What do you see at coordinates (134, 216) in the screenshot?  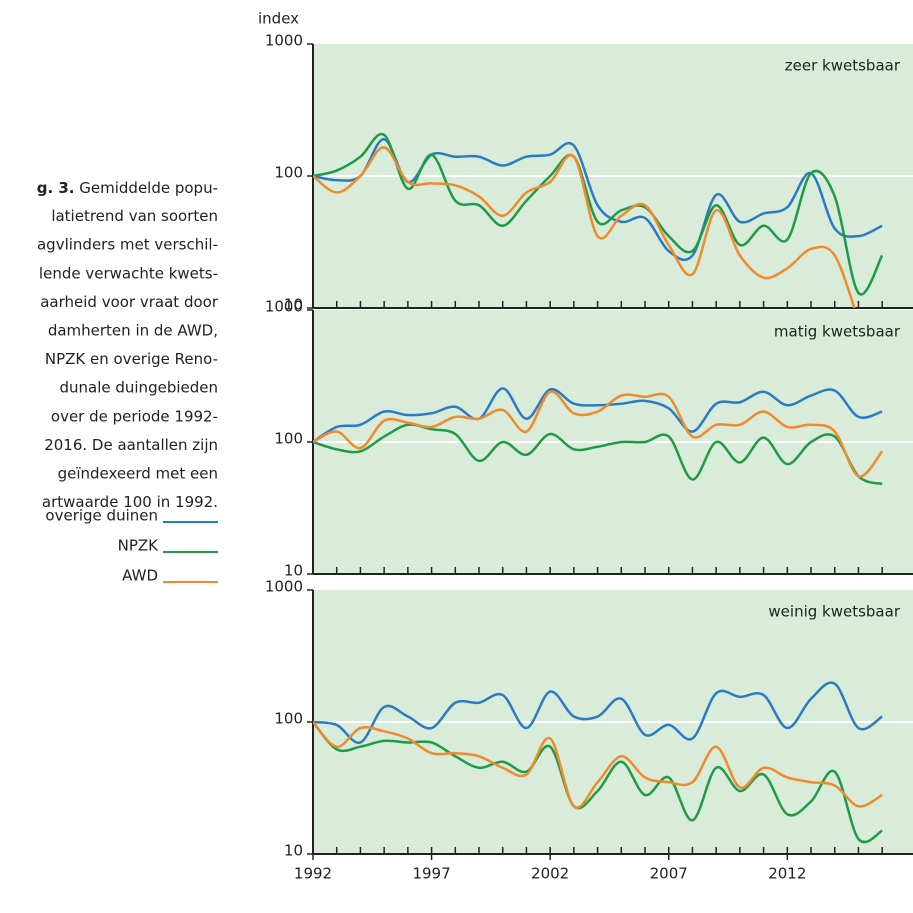 I see `caption-line: latietrend van soorten` at bounding box center [134, 216].